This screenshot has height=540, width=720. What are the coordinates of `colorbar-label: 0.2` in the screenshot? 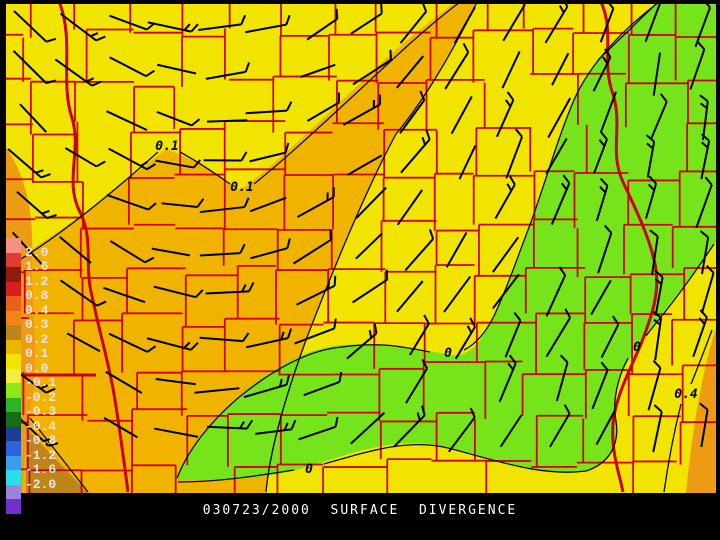 It's located at (37, 339).